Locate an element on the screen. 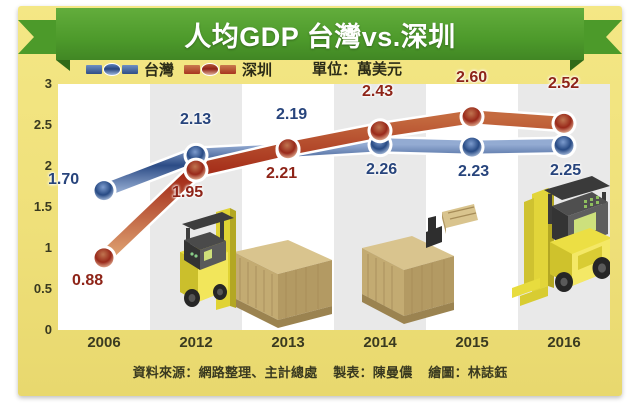 This screenshot has width=640, height=412. footer: 資料來源：網路整理、主計總處 製表：陳曼儂 繪圖：林誌鈺 is located at coordinates (320, 371).